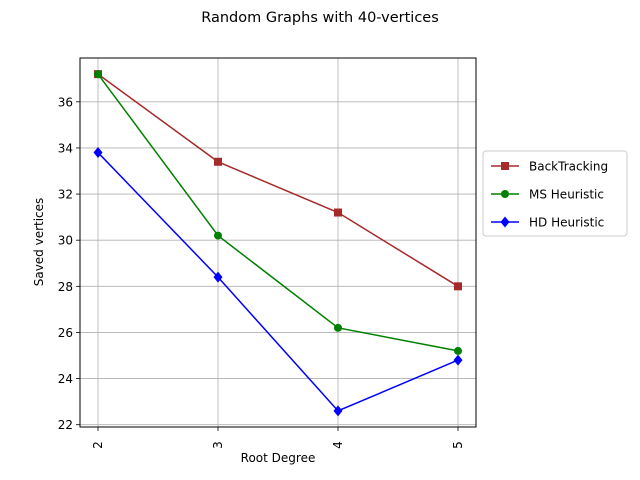 The height and width of the screenshot is (480, 640). I want to click on legend-marker-backtracking, so click(505, 166).